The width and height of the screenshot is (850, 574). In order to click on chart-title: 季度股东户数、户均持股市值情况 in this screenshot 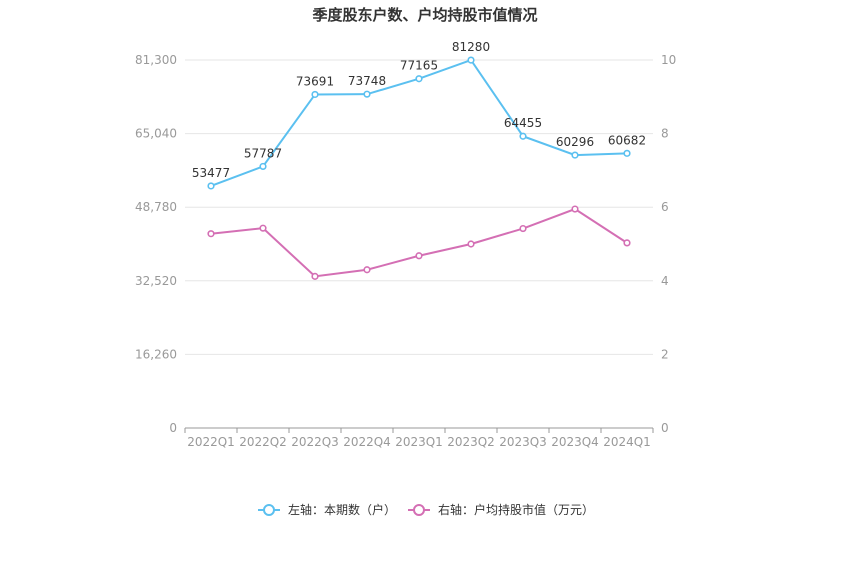, I will do `click(424, 15)`.